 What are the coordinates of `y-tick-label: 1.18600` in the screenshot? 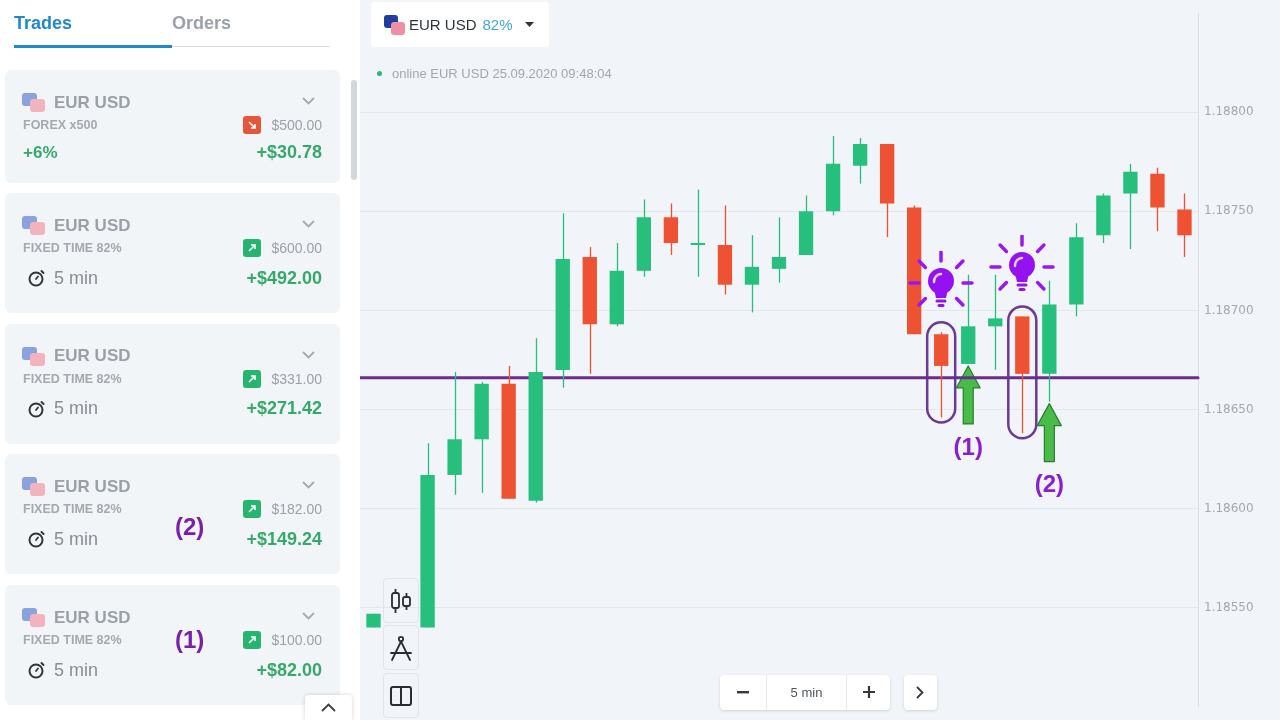 It's located at (1229, 507).